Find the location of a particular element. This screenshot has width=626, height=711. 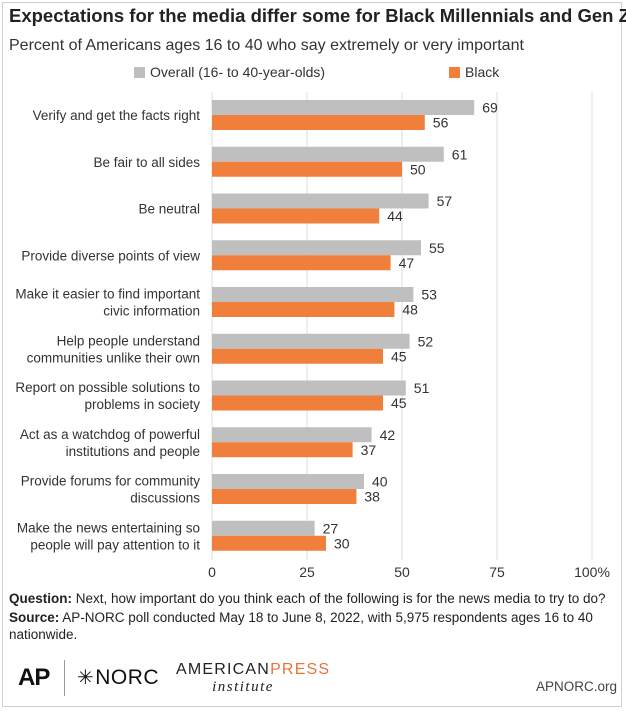

norc-logo: ✳NORC is located at coordinates (118, 677).